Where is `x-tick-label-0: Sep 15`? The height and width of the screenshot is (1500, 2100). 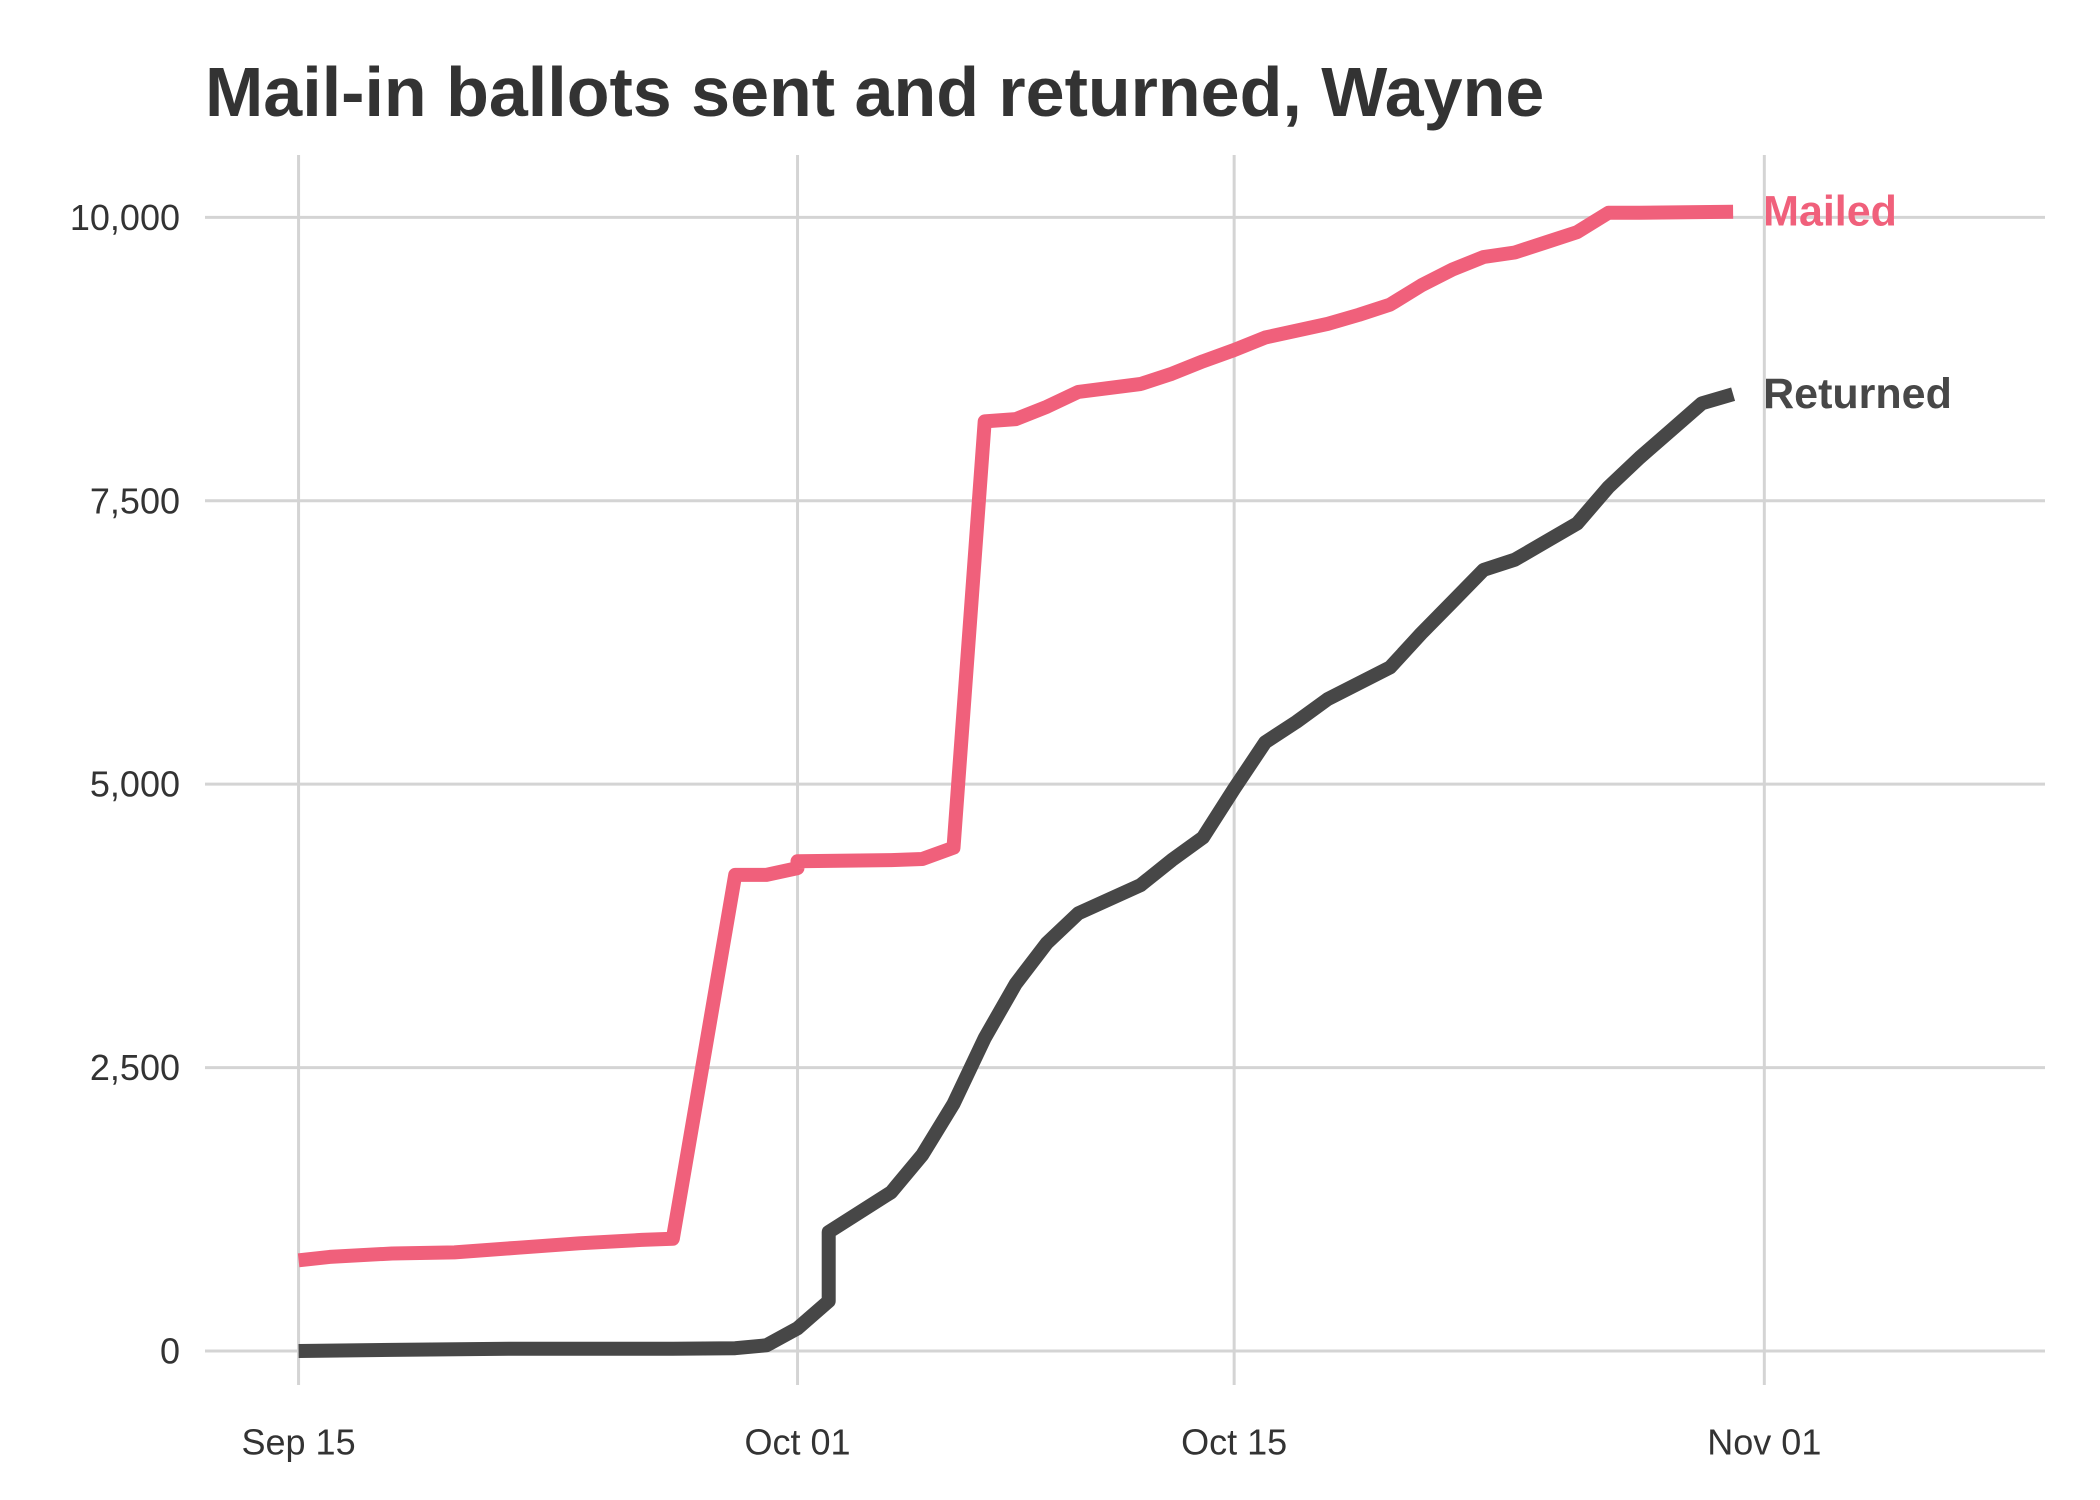 x-tick-label-0: Sep 15 is located at coordinates (299, 1442).